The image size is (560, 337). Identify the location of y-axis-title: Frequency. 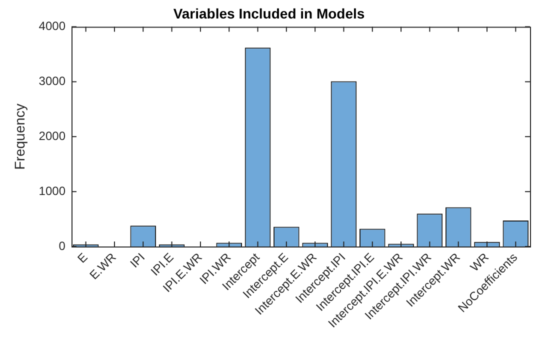
(19, 137).